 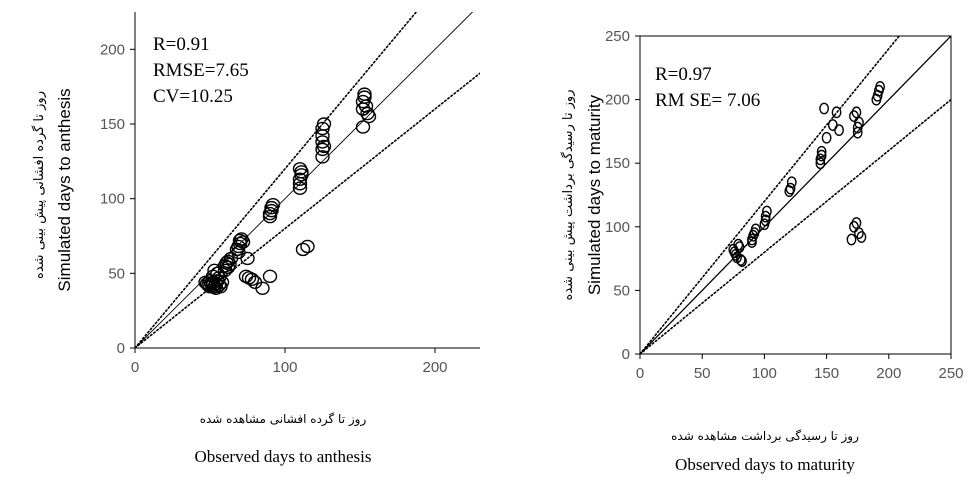 What do you see at coordinates (826, 373) in the screenshot?
I see `maturity-x-tick-label: 150` at bounding box center [826, 373].